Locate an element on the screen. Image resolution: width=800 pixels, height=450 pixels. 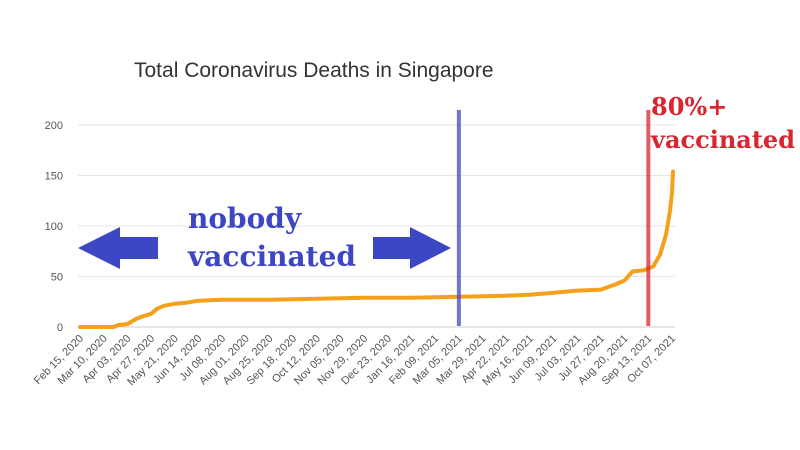
left-arrow-icon is located at coordinates (118, 248).